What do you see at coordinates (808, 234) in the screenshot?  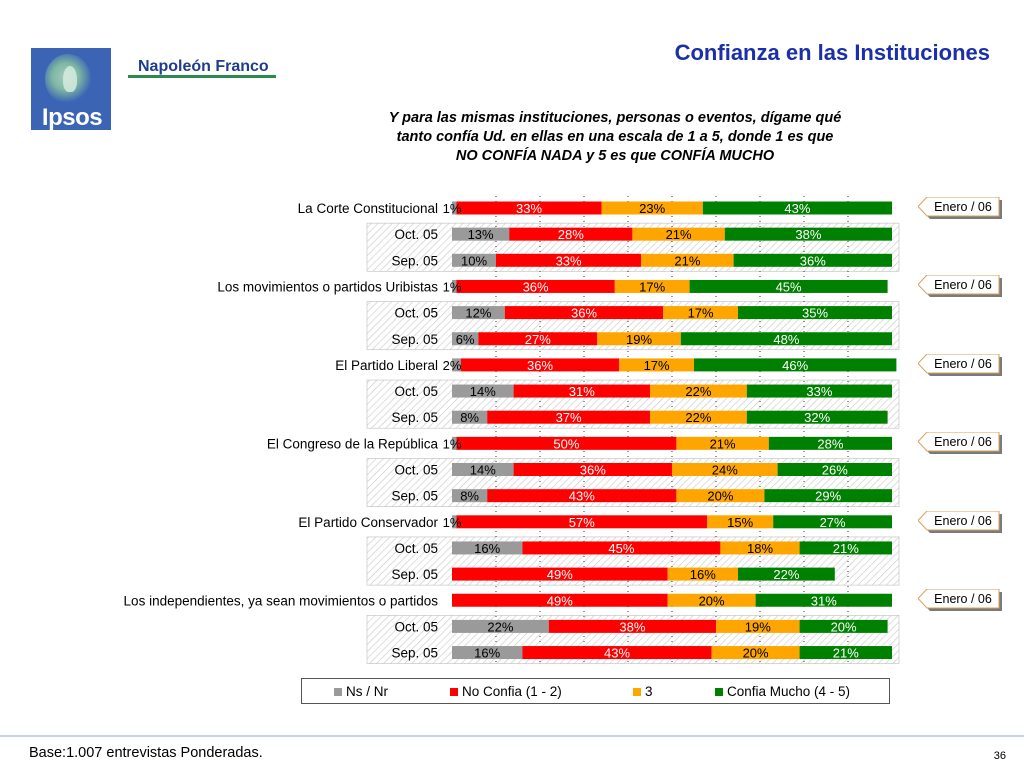 I see `data-label: 38%` at bounding box center [808, 234].